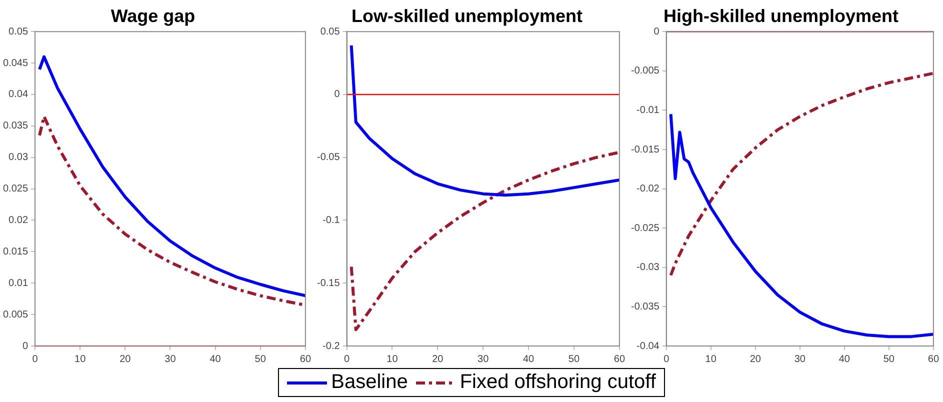 The height and width of the screenshot is (402, 943). I want to click on y-tick-label: -0.2, so click(331, 346).